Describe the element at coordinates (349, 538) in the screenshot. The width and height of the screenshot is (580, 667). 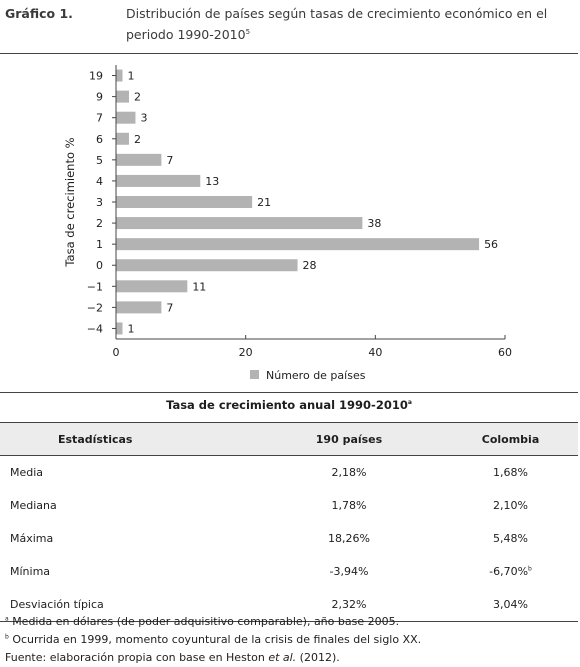
I see `value-190-paises: 18,26%` at that location.